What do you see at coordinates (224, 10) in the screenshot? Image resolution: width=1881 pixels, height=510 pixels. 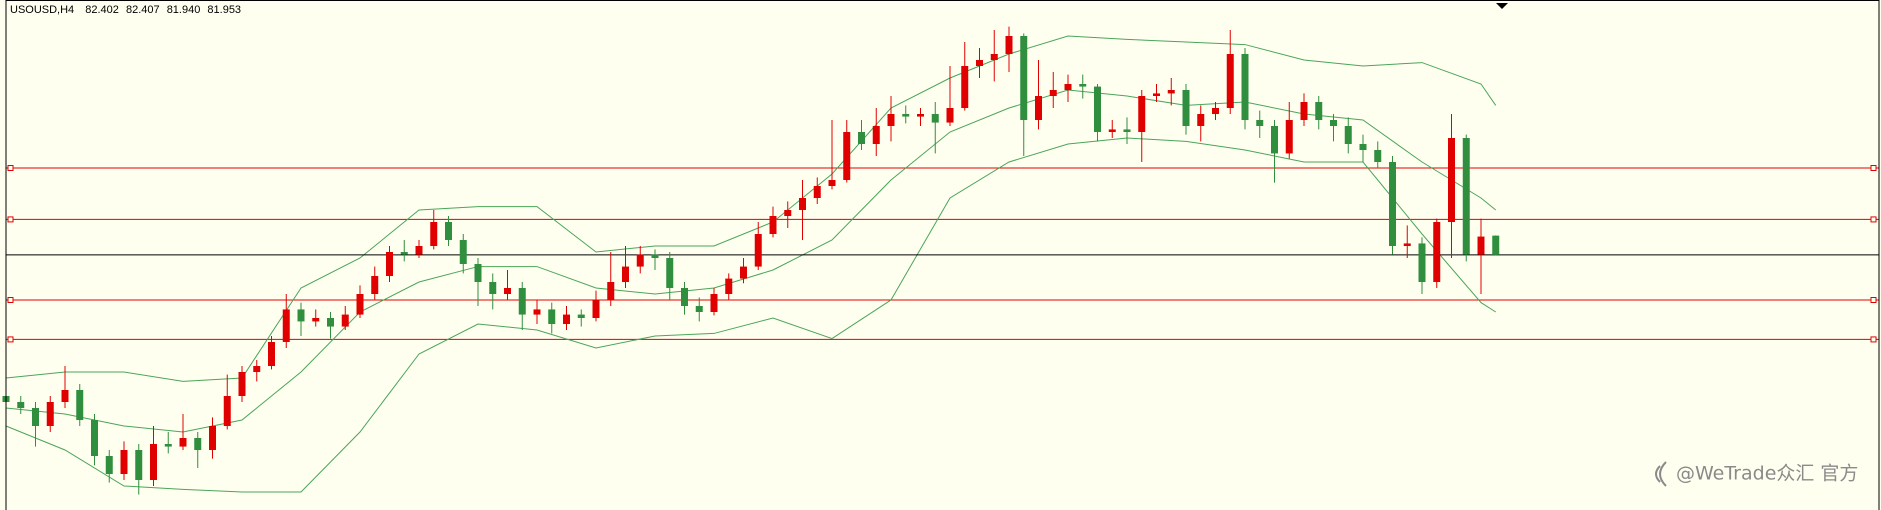 I see `close-label: 81.953` at bounding box center [224, 10].